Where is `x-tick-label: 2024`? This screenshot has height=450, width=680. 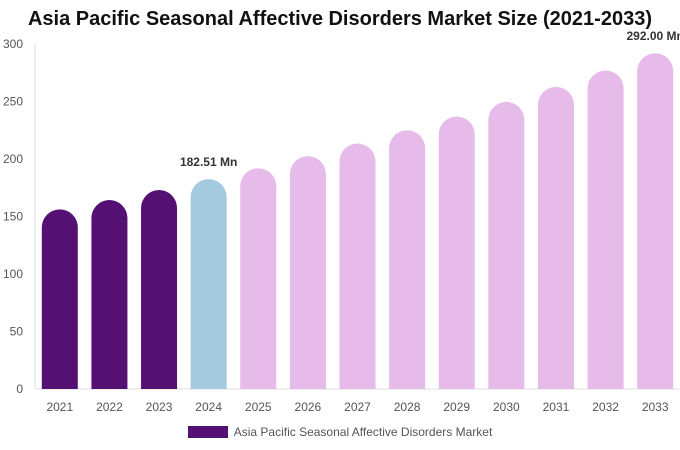 x-tick-label: 2024 is located at coordinates (208, 407).